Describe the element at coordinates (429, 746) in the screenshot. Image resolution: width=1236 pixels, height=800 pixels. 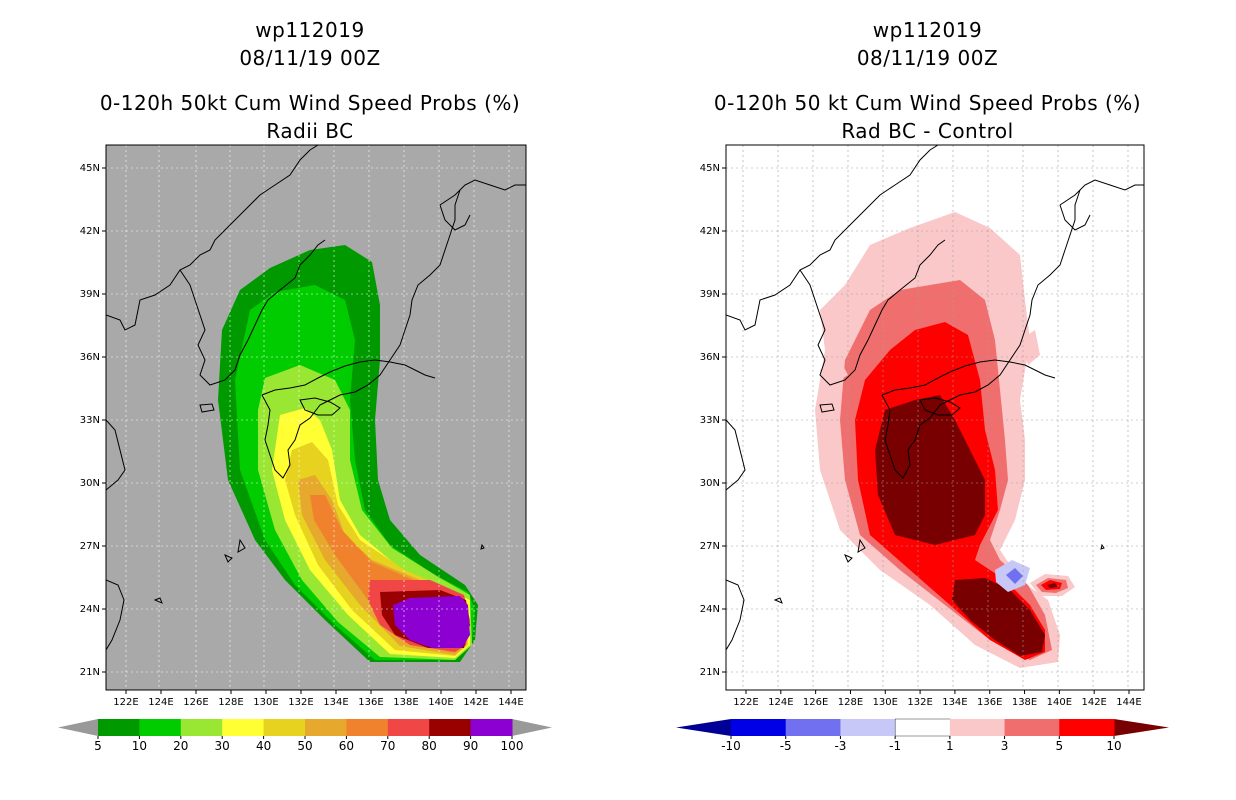
I see `colorbar-label: 80` at that location.